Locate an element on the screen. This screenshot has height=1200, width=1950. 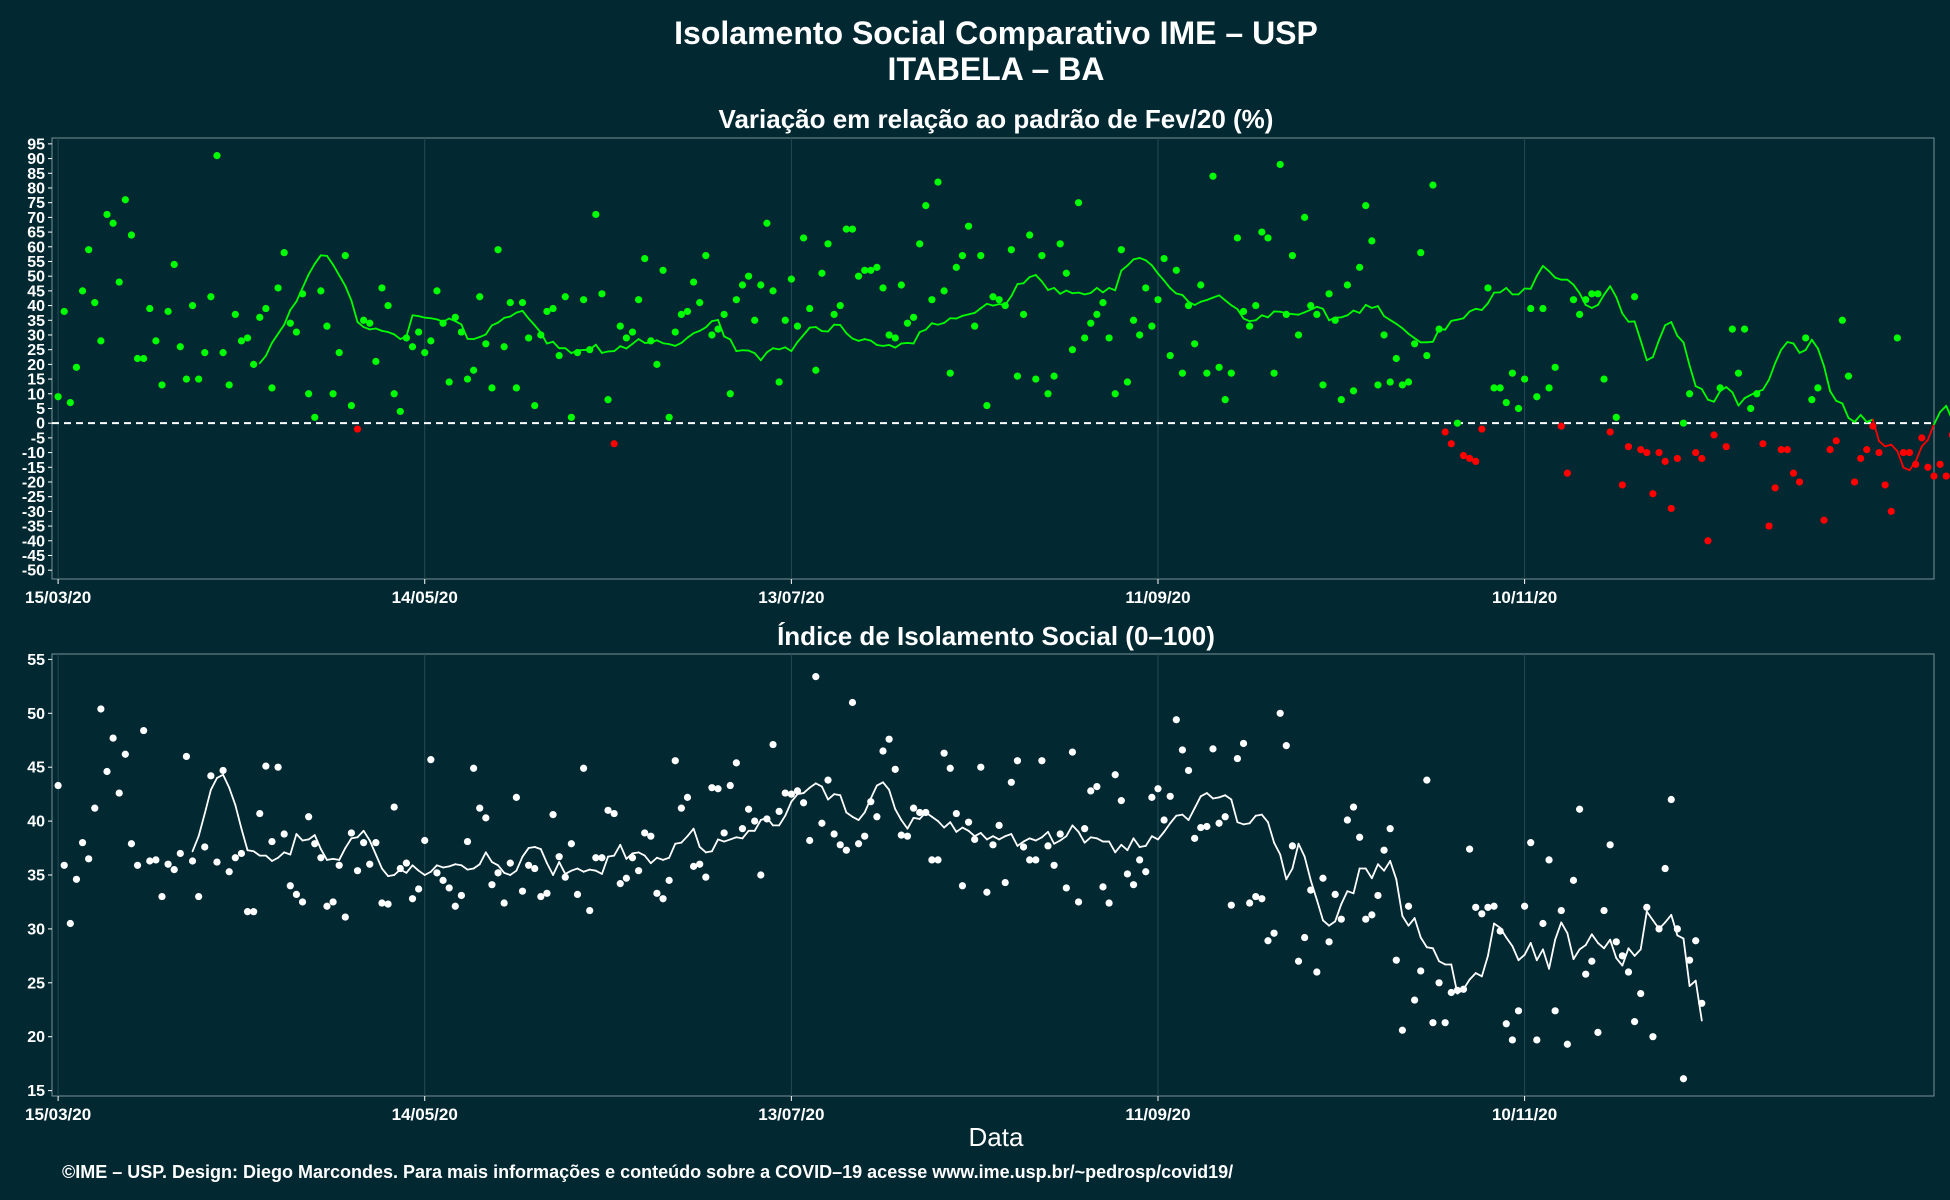
y-tick-label: 20 is located at coordinates (36, 1037).